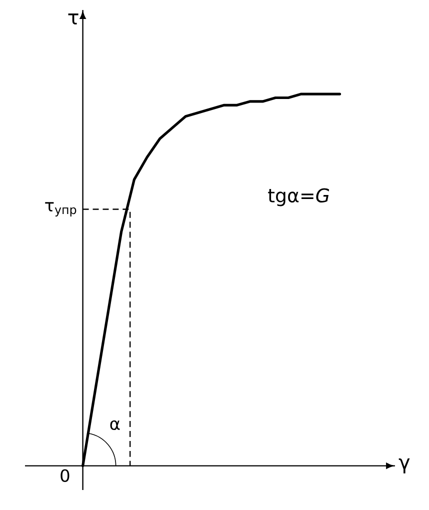  Describe the element at coordinates (404, 466) in the screenshot. I see `x-axis-title: γ` at that location.